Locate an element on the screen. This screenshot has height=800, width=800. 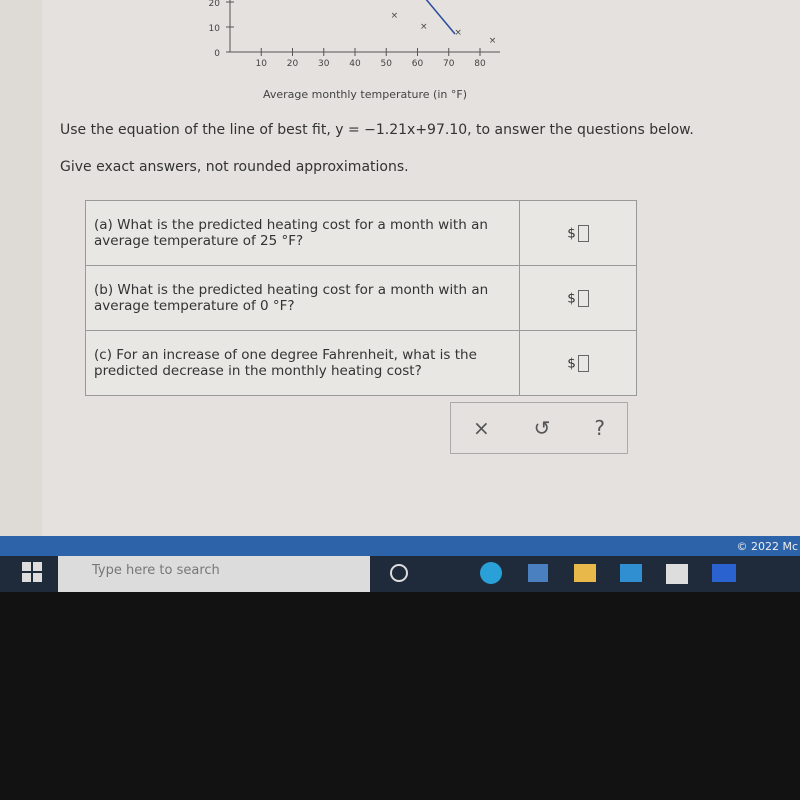
explorer-icon is located at coordinates (585, 573).